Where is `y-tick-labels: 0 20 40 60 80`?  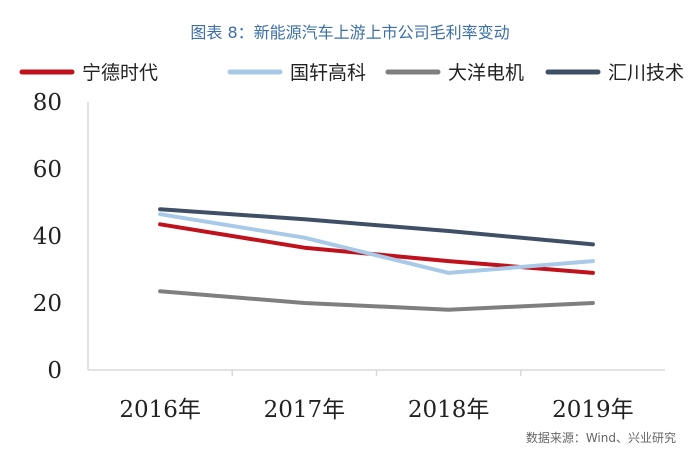 y-tick-labels: 0 20 40 60 80 is located at coordinates (47, 237).